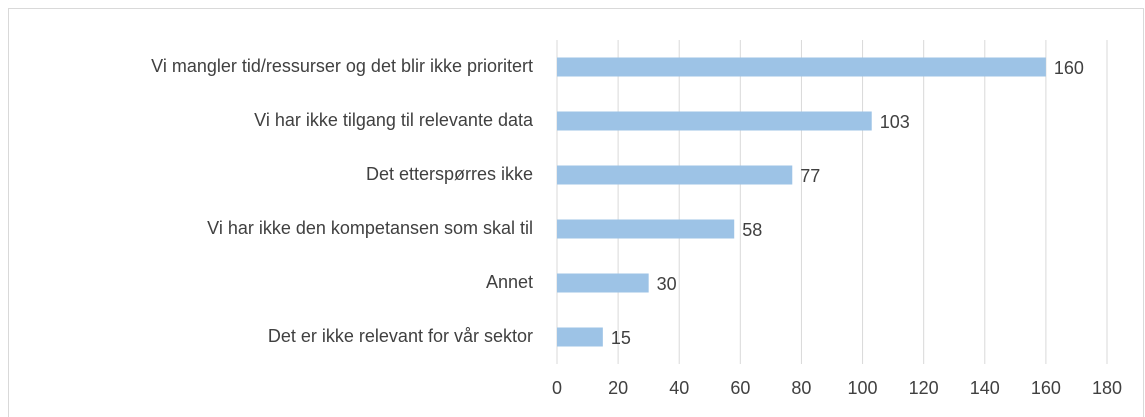 The width and height of the screenshot is (1145, 417). Describe the element at coordinates (1107, 388) in the screenshot. I see `x-tick-label: 180` at that location.